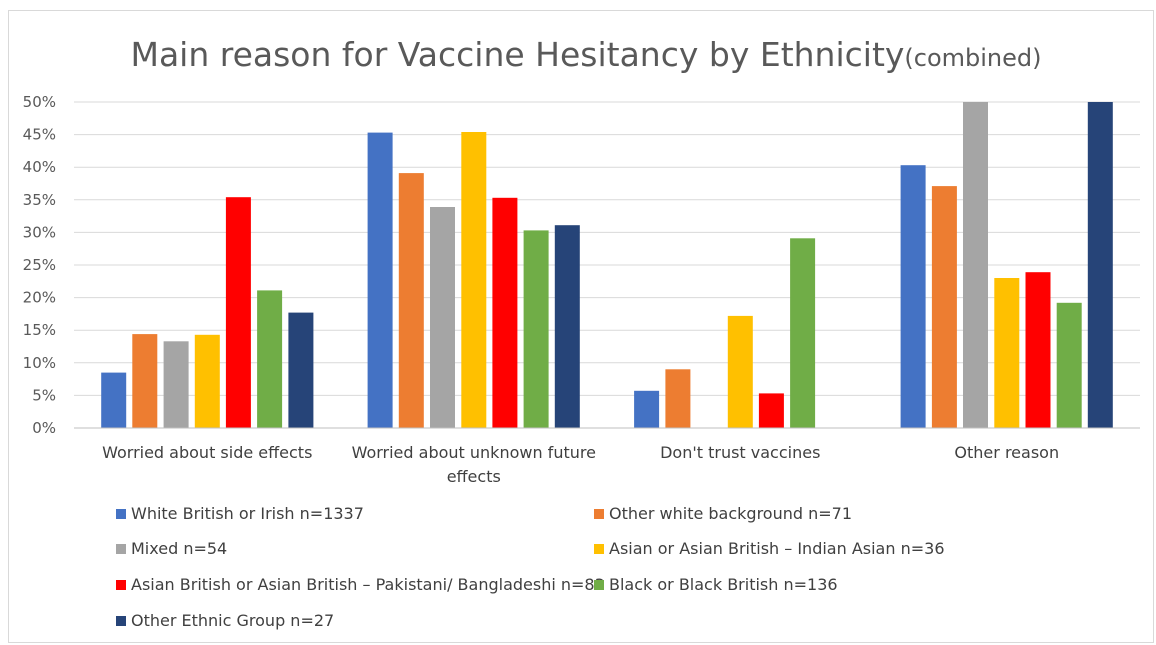 The image size is (1156, 645). Describe the element at coordinates (1006, 452) in the screenshot. I see `x-category-label: Other reason` at that location.